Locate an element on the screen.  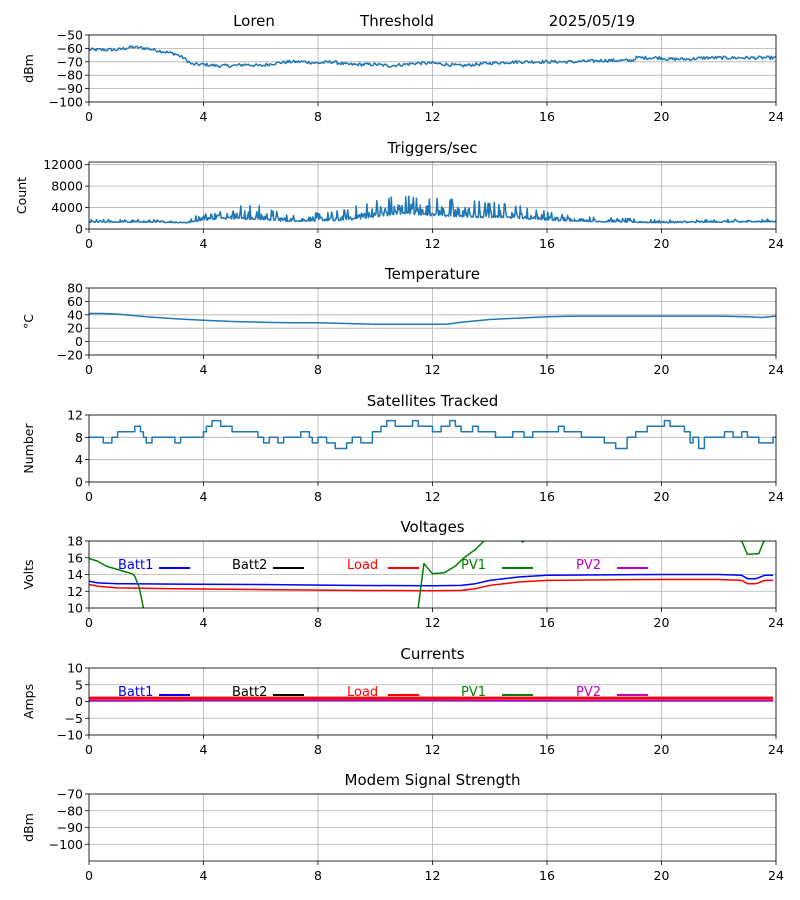
y-tick-label: 80 is located at coordinates (75, 288).